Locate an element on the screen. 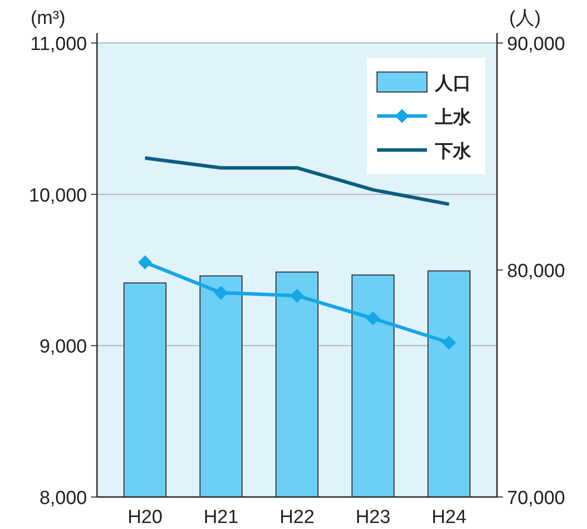  y2-axis-title: (人) is located at coordinates (525, 18).